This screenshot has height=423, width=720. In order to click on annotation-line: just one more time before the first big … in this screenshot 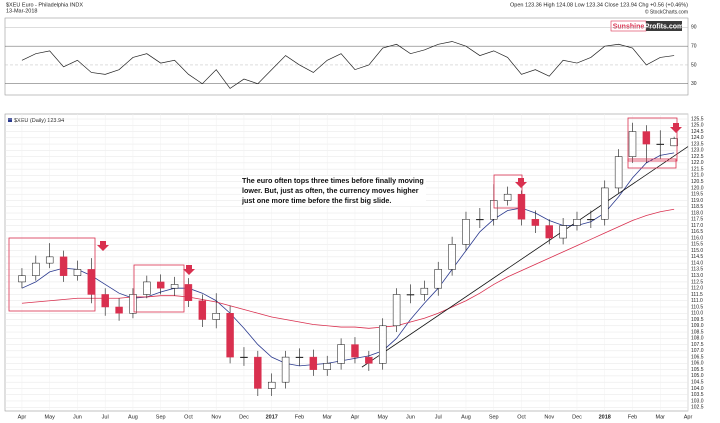, I will do `click(317, 200)`.